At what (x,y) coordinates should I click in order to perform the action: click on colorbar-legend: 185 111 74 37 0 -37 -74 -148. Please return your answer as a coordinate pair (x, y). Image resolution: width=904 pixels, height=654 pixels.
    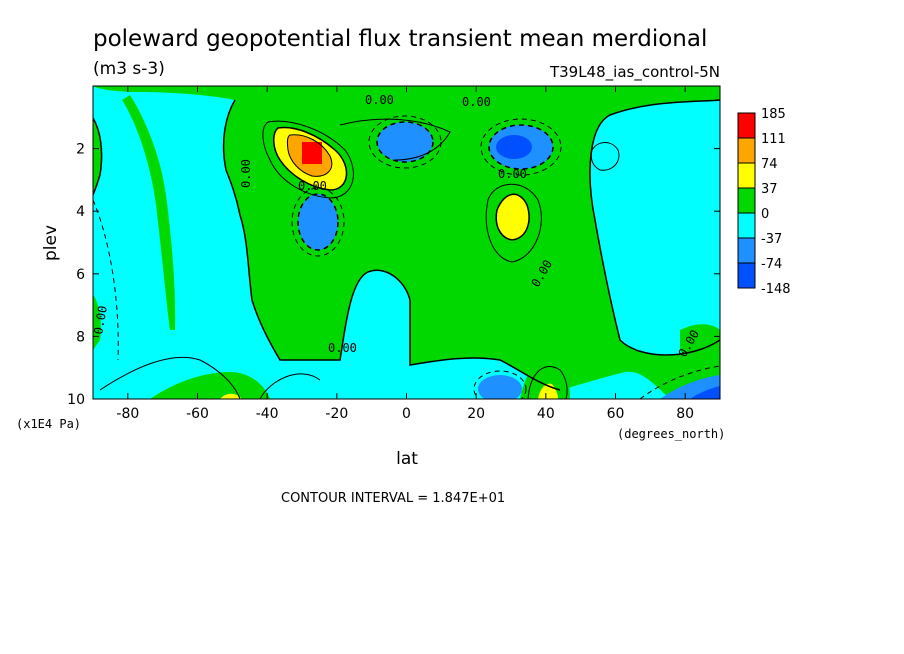
    Looking at the image, I should click on (764, 202).